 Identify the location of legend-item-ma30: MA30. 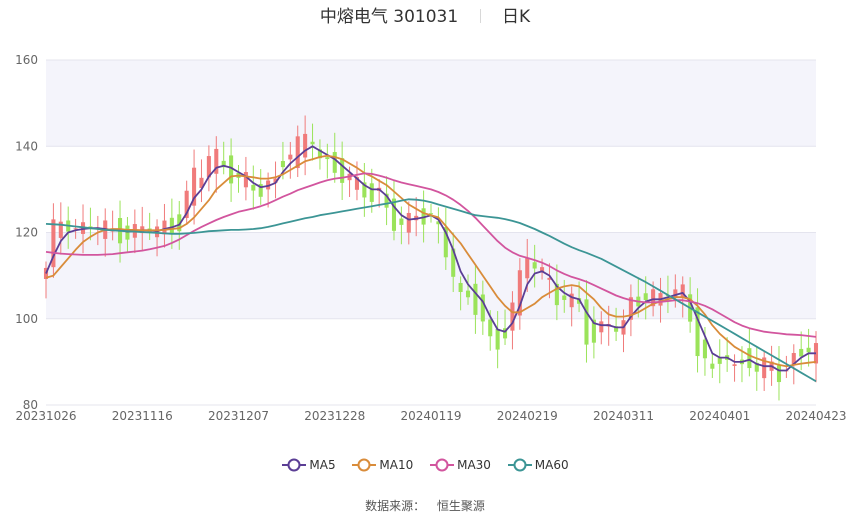
(460, 465).